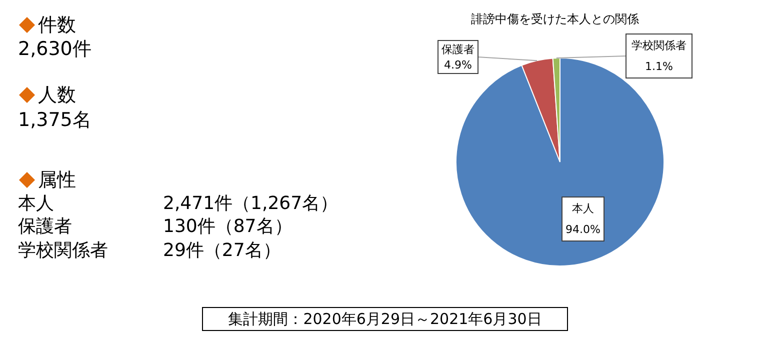 This screenshot has height=341, width=780. Describe the element at coordinates (659, 45) in the screenshot. I see `slice-label: 学校関係者` at that location.